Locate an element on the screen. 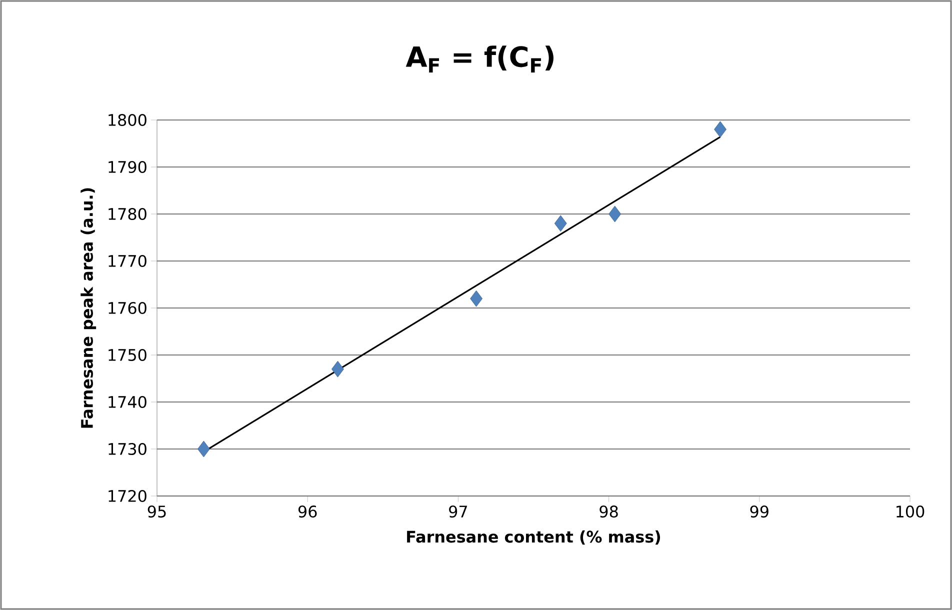 This screenshot has height=610, width=952. y-axis-title: Farnesane peak area (a.u.) is located at coordinates (88, 308).